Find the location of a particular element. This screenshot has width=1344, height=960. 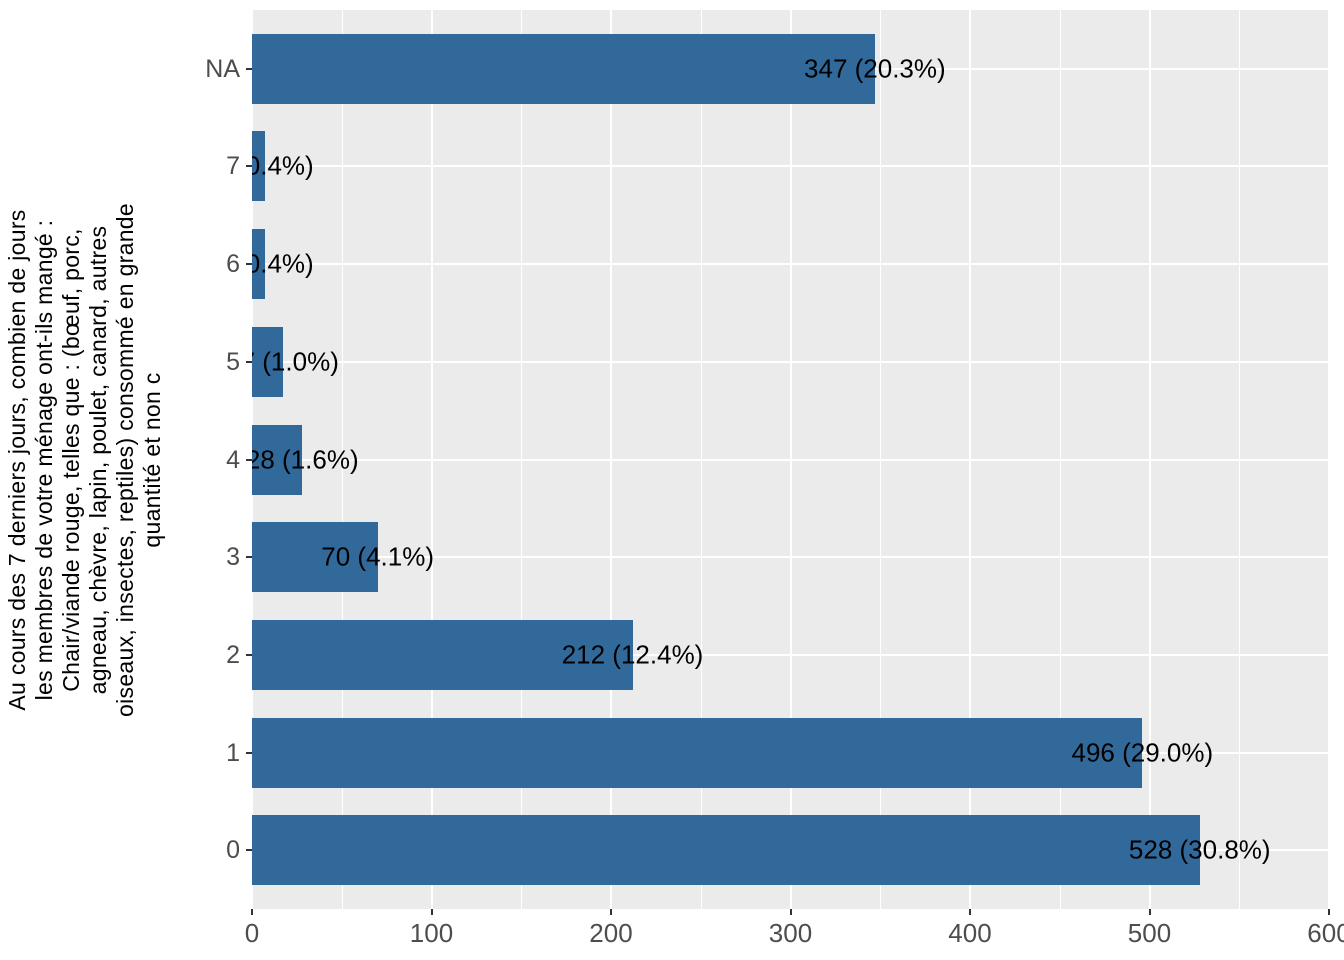

y-axis-tick-label: 0 is located at coordinates (233, 850).